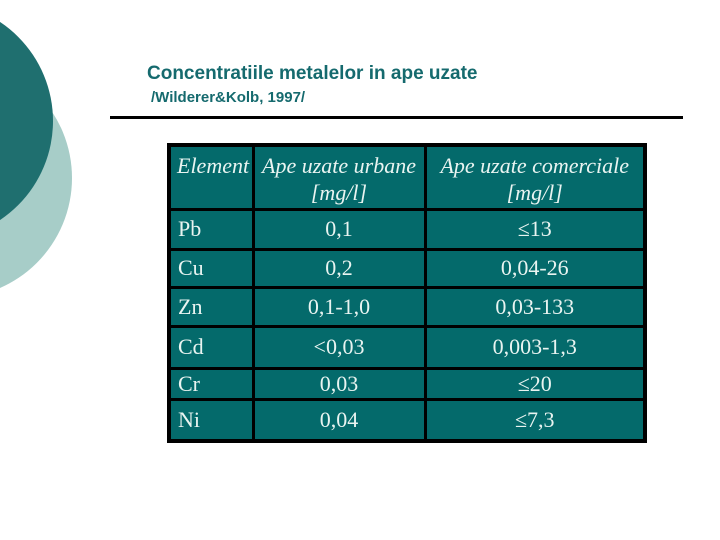 This screenshot has width=720, height=540. I want to click on table-row: Cu 0,2 0,04-26, so click(407, 268).